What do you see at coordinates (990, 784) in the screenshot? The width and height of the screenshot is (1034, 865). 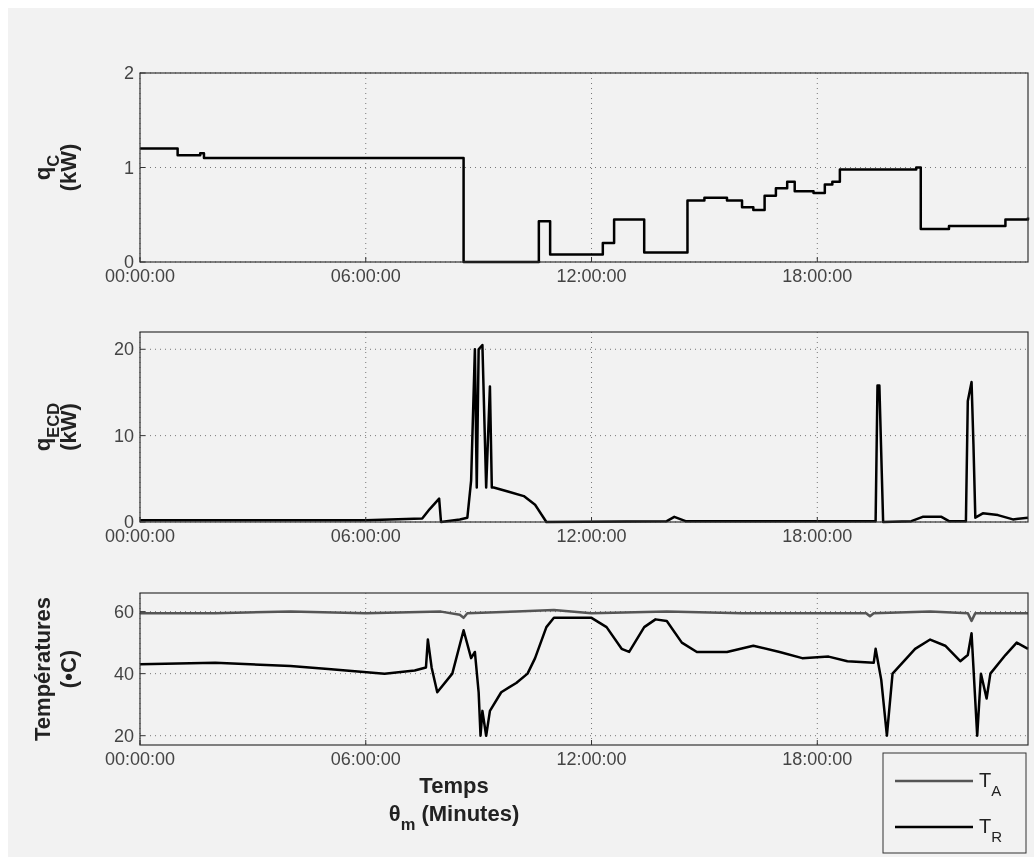 I see `legend-label: T$_{A}$` at bounding box center [990, 784].